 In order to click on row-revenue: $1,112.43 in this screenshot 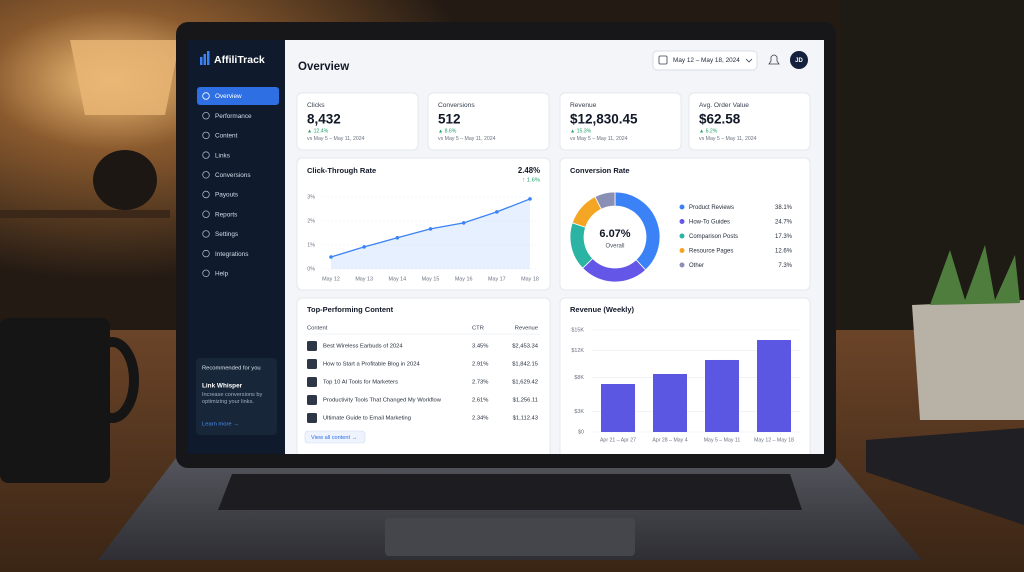, I will do `click(525, 419)`.